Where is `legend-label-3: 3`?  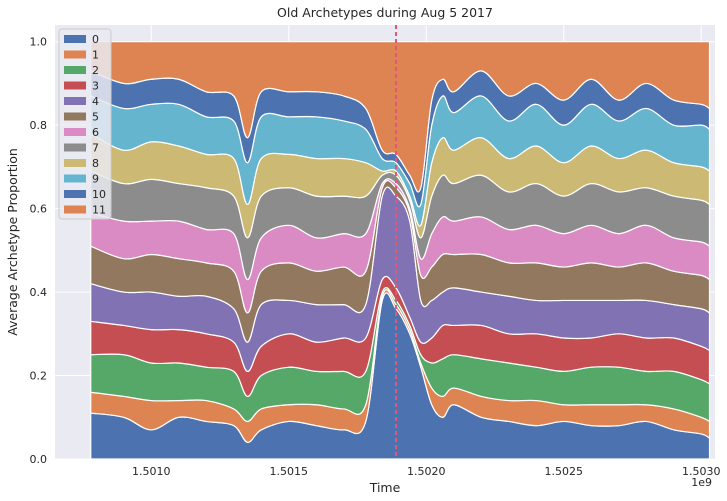
legend-label-3: 3 is located at coordinates (95, 86).